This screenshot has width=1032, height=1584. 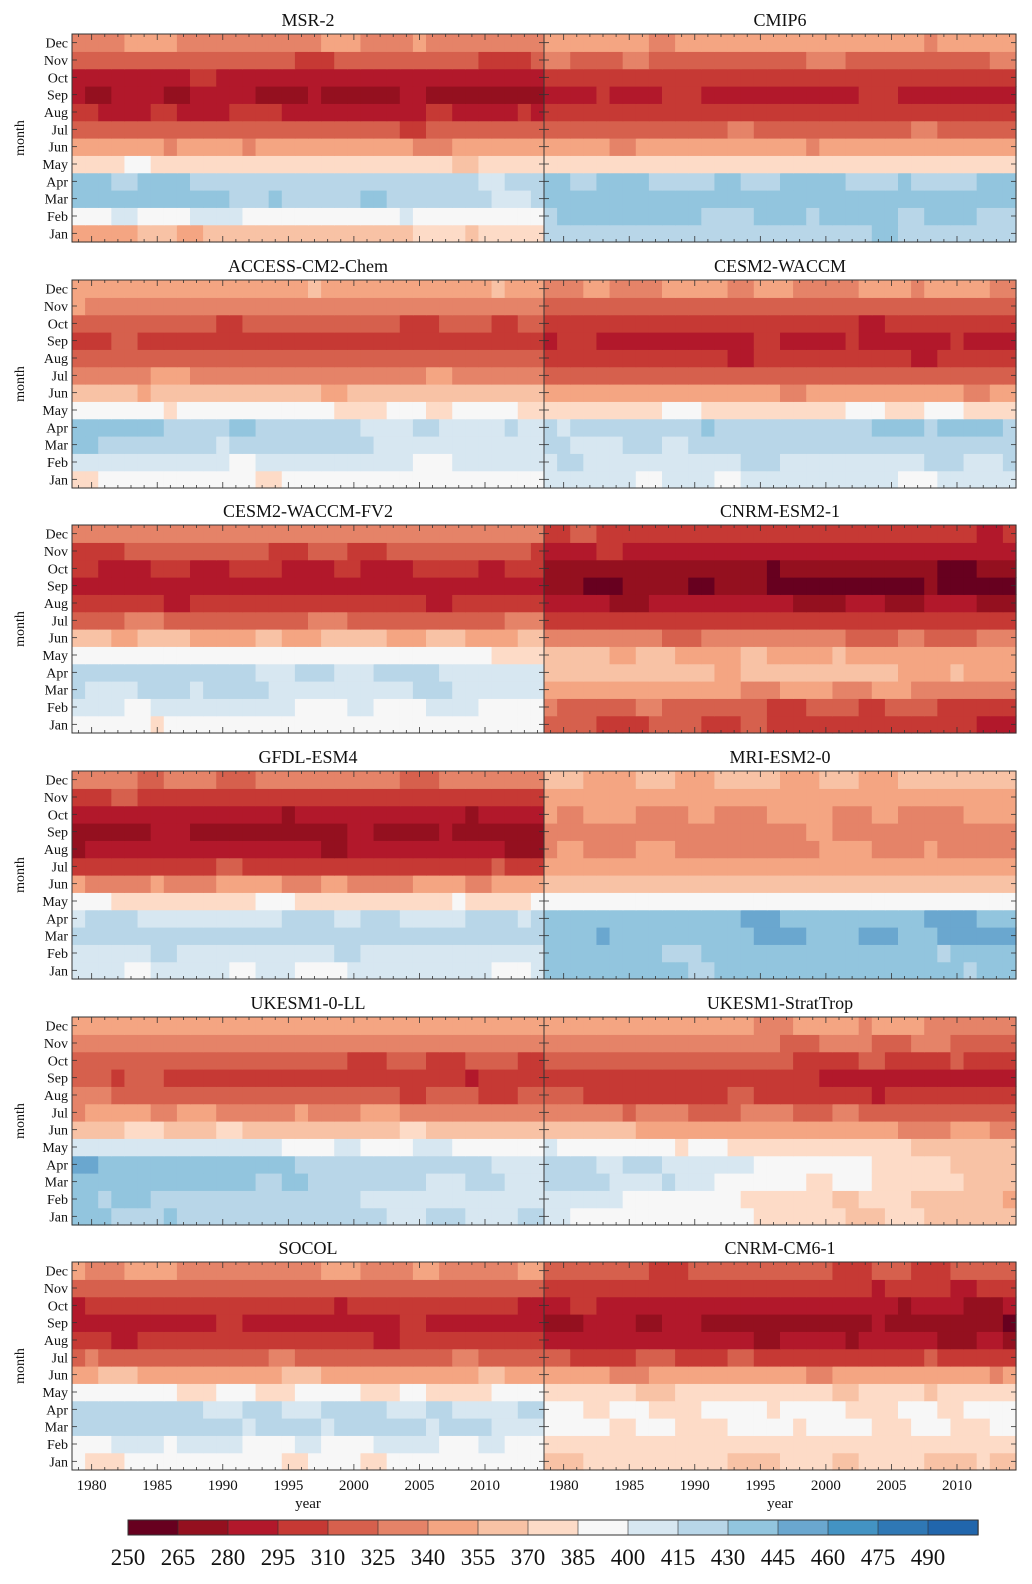 I want to click on month-label: Feb, so click(x=57, y=708).